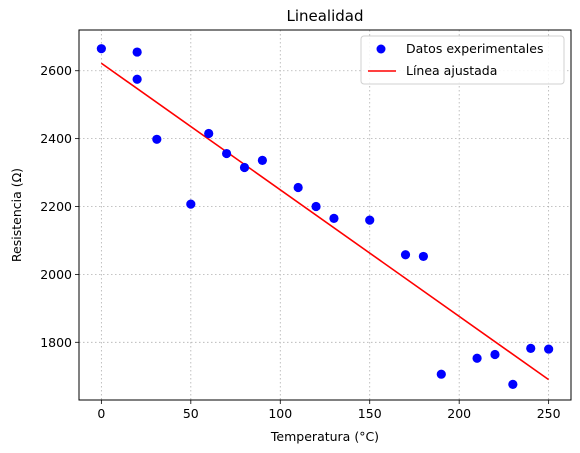 This screenshot has height=453, width=580. What do you see at coordinates (56, 274) in the screenshot?
I see `y-tick-label: 2000` at bounding box center [56, 274].